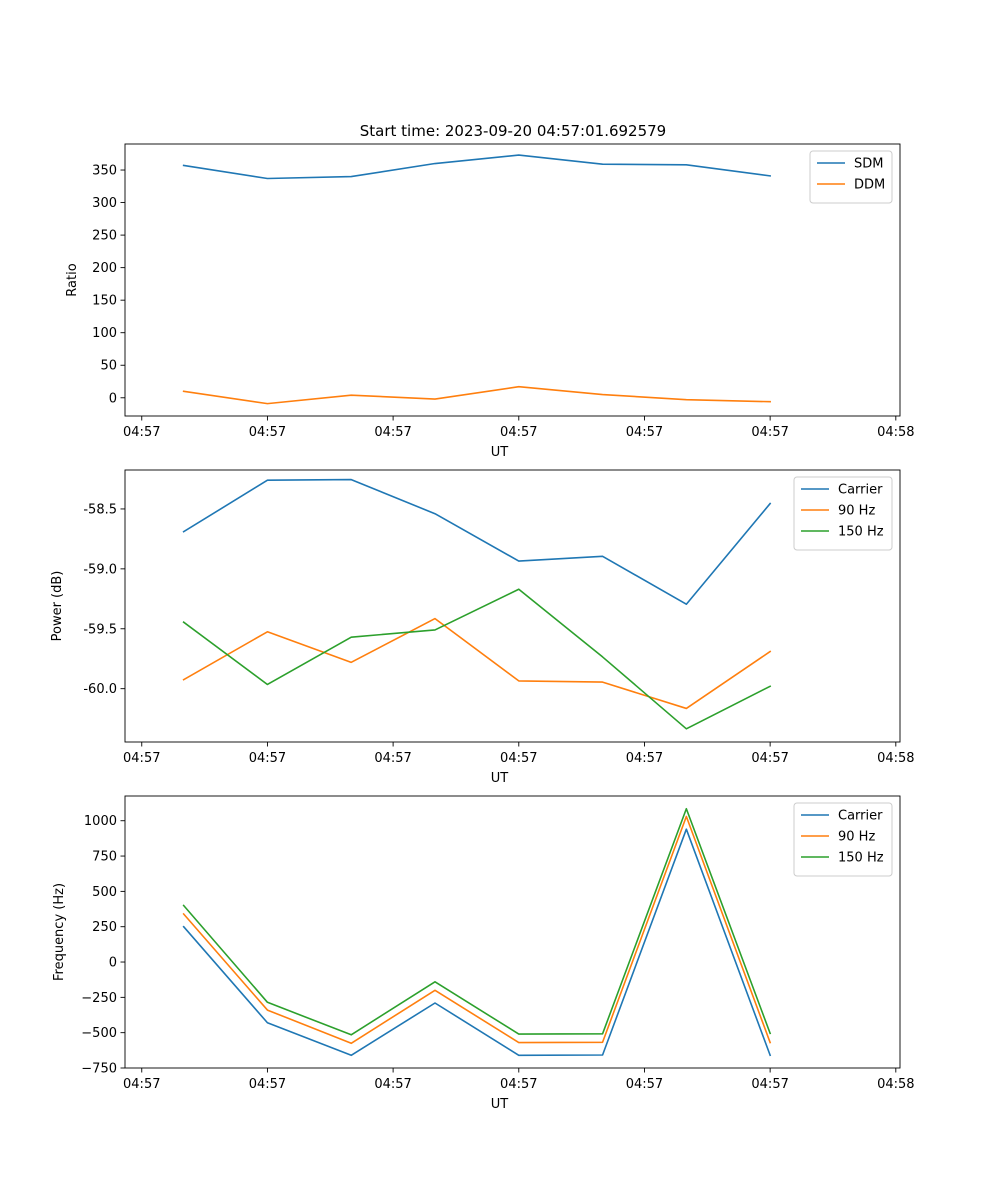  Describe the element at coordinates (100, 821) in the screenshot. I see `y-tick-label: 1000` at that location.